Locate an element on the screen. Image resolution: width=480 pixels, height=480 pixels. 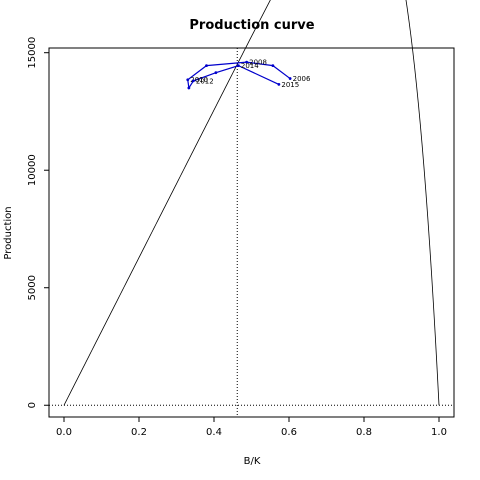
x-tick-label: 0.6 is located at coordinates (289, 432).